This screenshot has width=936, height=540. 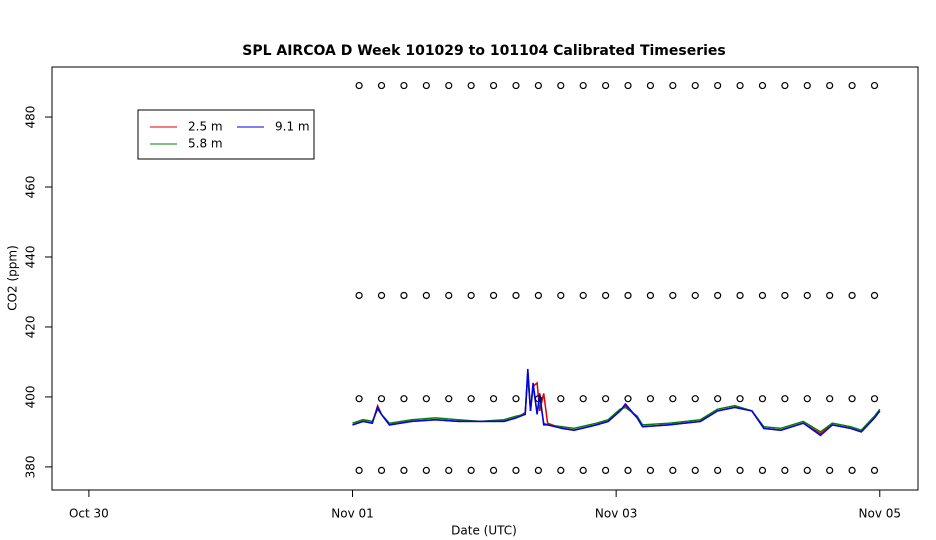 I want to click on legend-label: 2.5 m, so click(x=205, y=127).